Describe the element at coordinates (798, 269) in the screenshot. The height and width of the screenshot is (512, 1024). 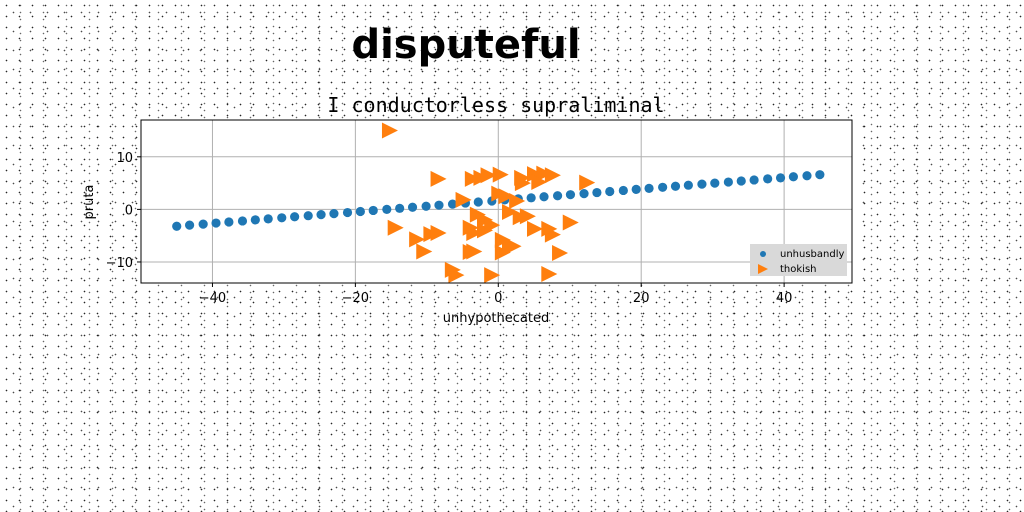
I see `legend-label-thokish: thokish` at that location.